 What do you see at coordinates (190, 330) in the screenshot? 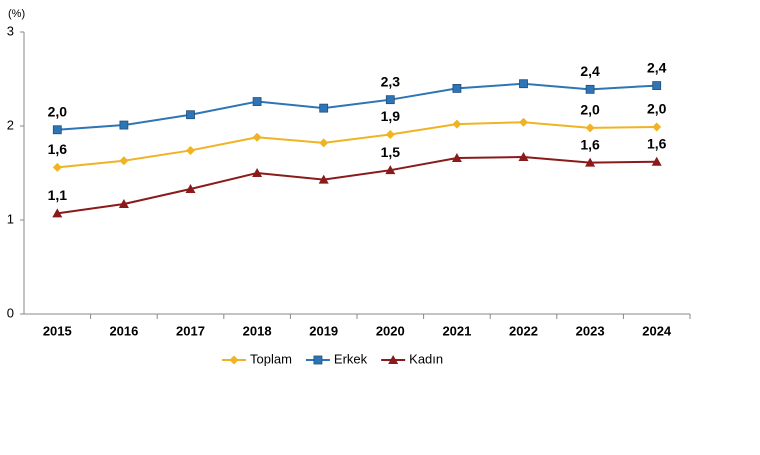
I see `x-tick-label: 2017` at bounding box center [190, 330].